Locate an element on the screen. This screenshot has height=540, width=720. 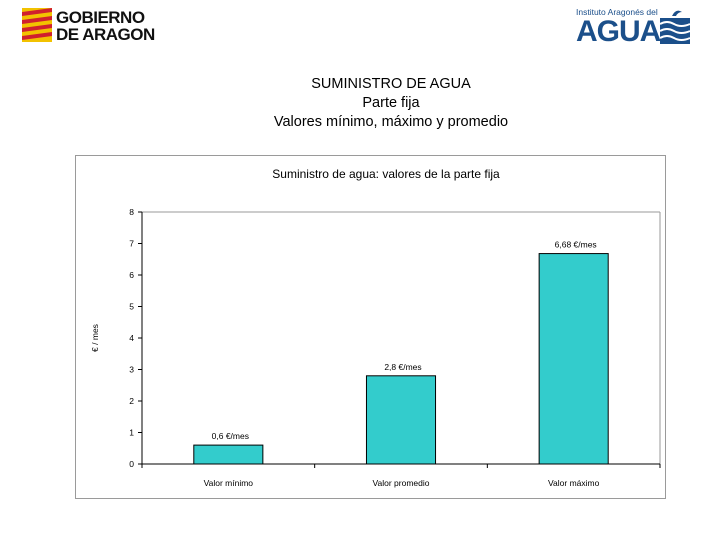
y-tick-label: 4 is located at coordinates (131, 338).